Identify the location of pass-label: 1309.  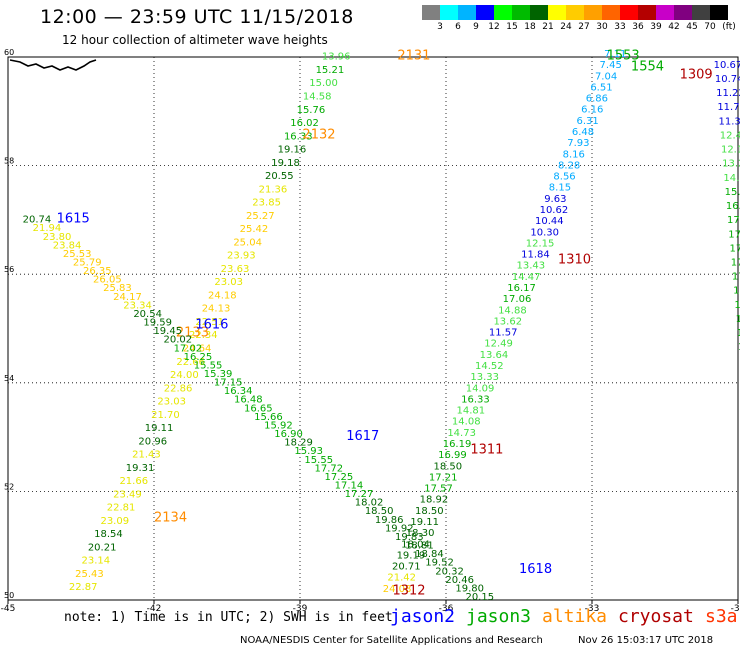
(696, 75).